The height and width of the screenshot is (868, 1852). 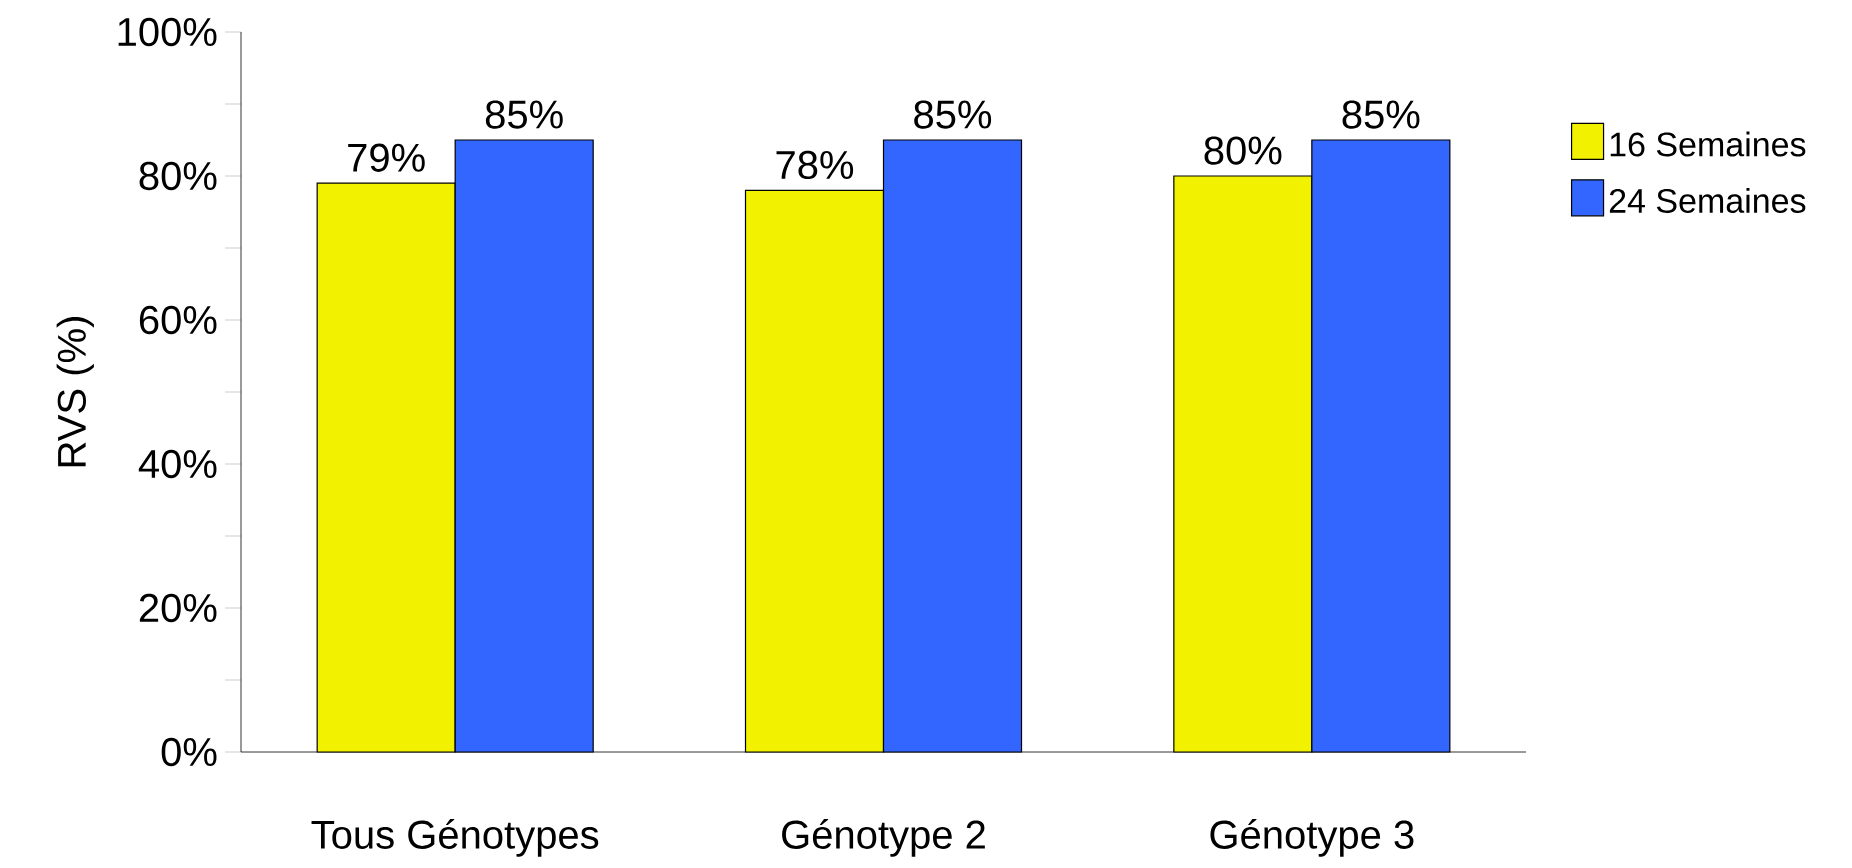 I want to click on y-tick-label: 40%, so click(x=177, y=464).